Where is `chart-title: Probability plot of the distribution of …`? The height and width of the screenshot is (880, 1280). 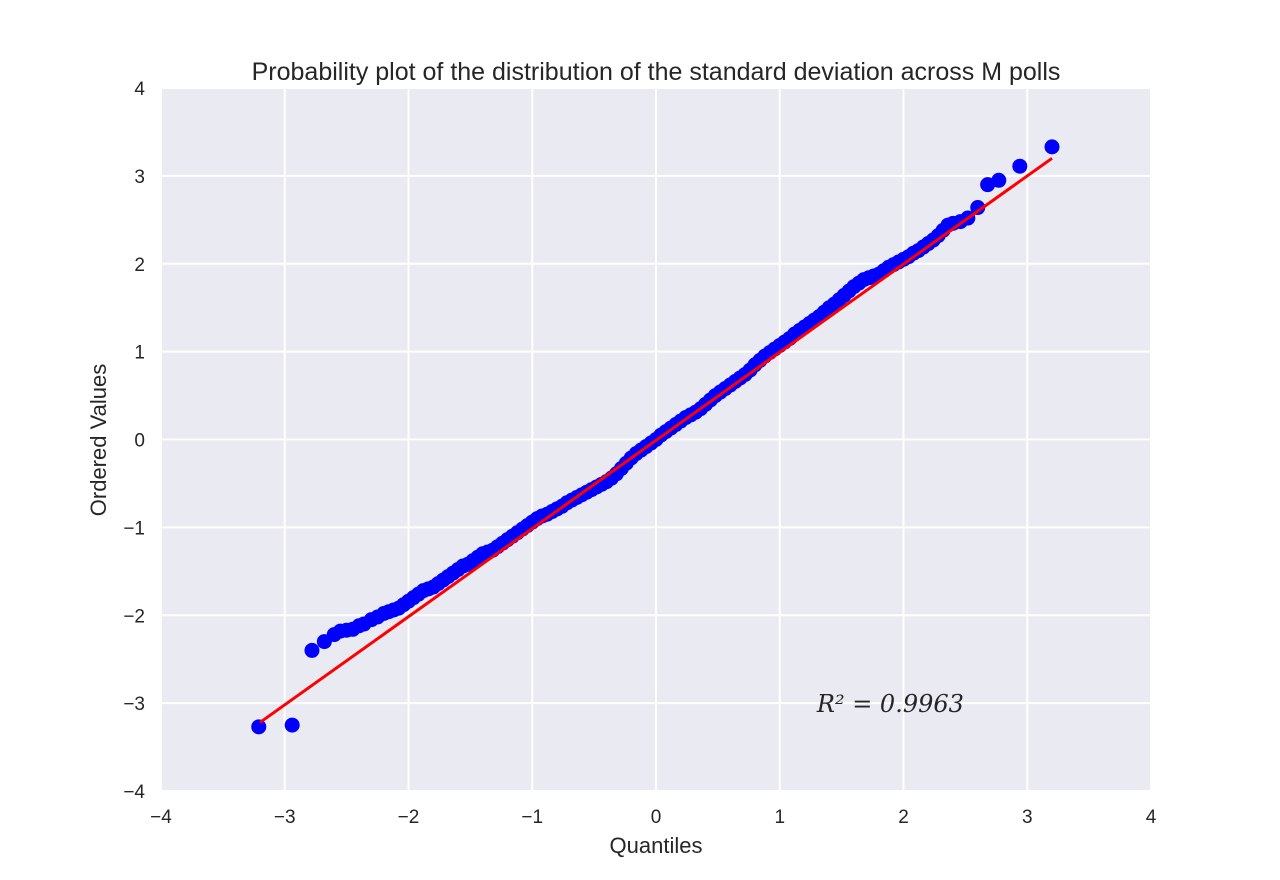 chart-title: Probability plot of the distribution of … is located at coordinates (656, 72).